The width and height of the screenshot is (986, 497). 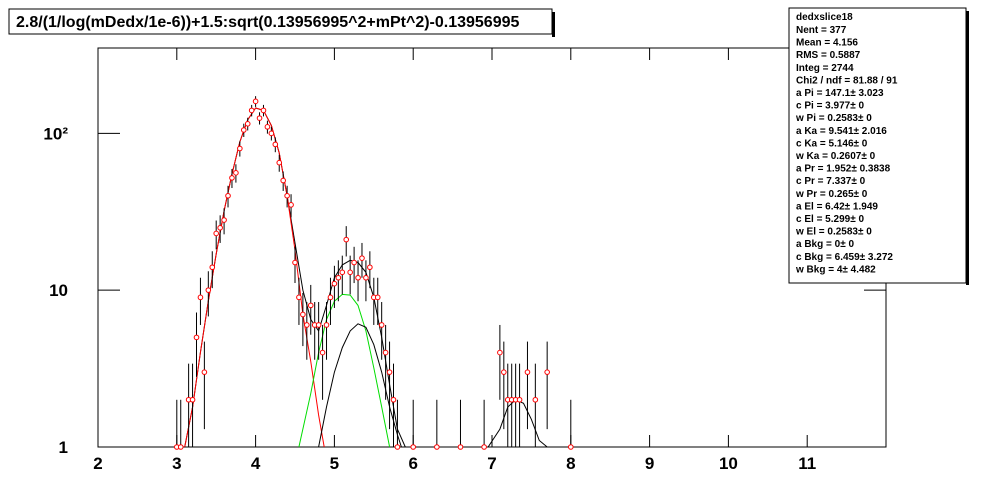 What do you see at coordinates (412, 463) in the screenshot?
I see `x-tick-label: 6` at bounding box center [412, 463].